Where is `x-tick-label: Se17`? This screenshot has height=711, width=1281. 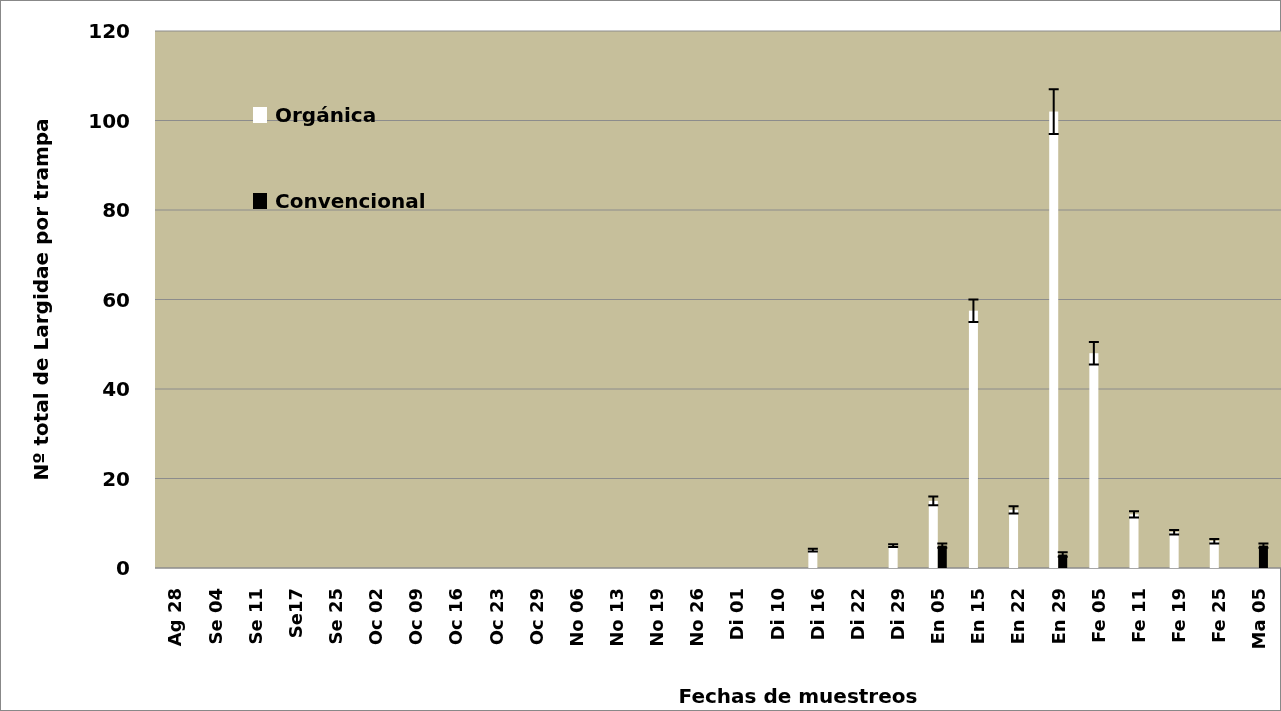 x-tick-label: Se17 is located at coordinates (295, 613).